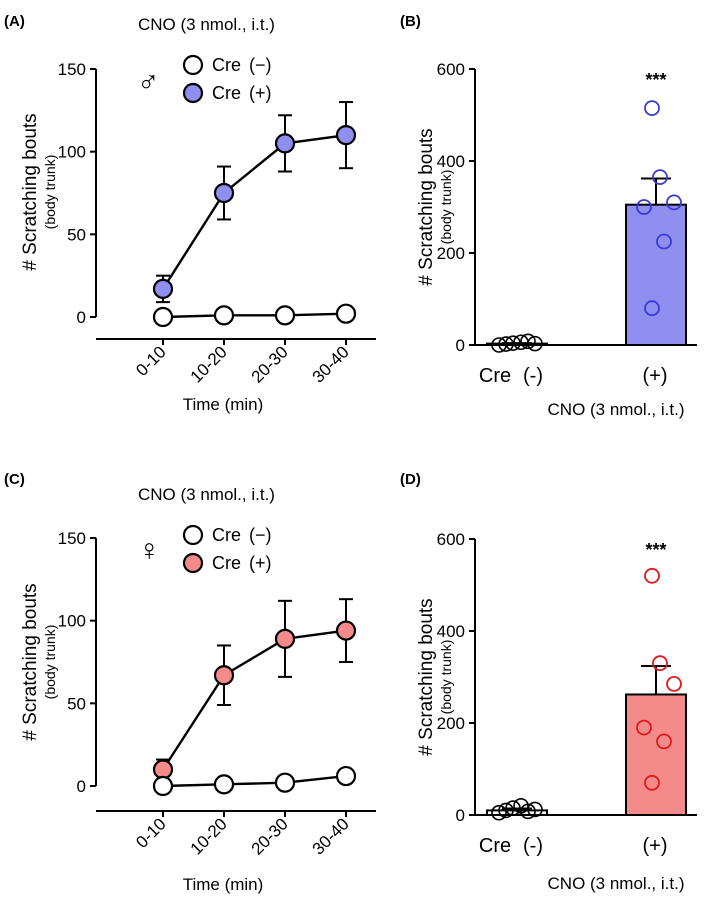 This screenshot has width=709, height=916. I want to click on x-axis-title-b: CNO (3 nmol., i.t.), so click(616, 409).